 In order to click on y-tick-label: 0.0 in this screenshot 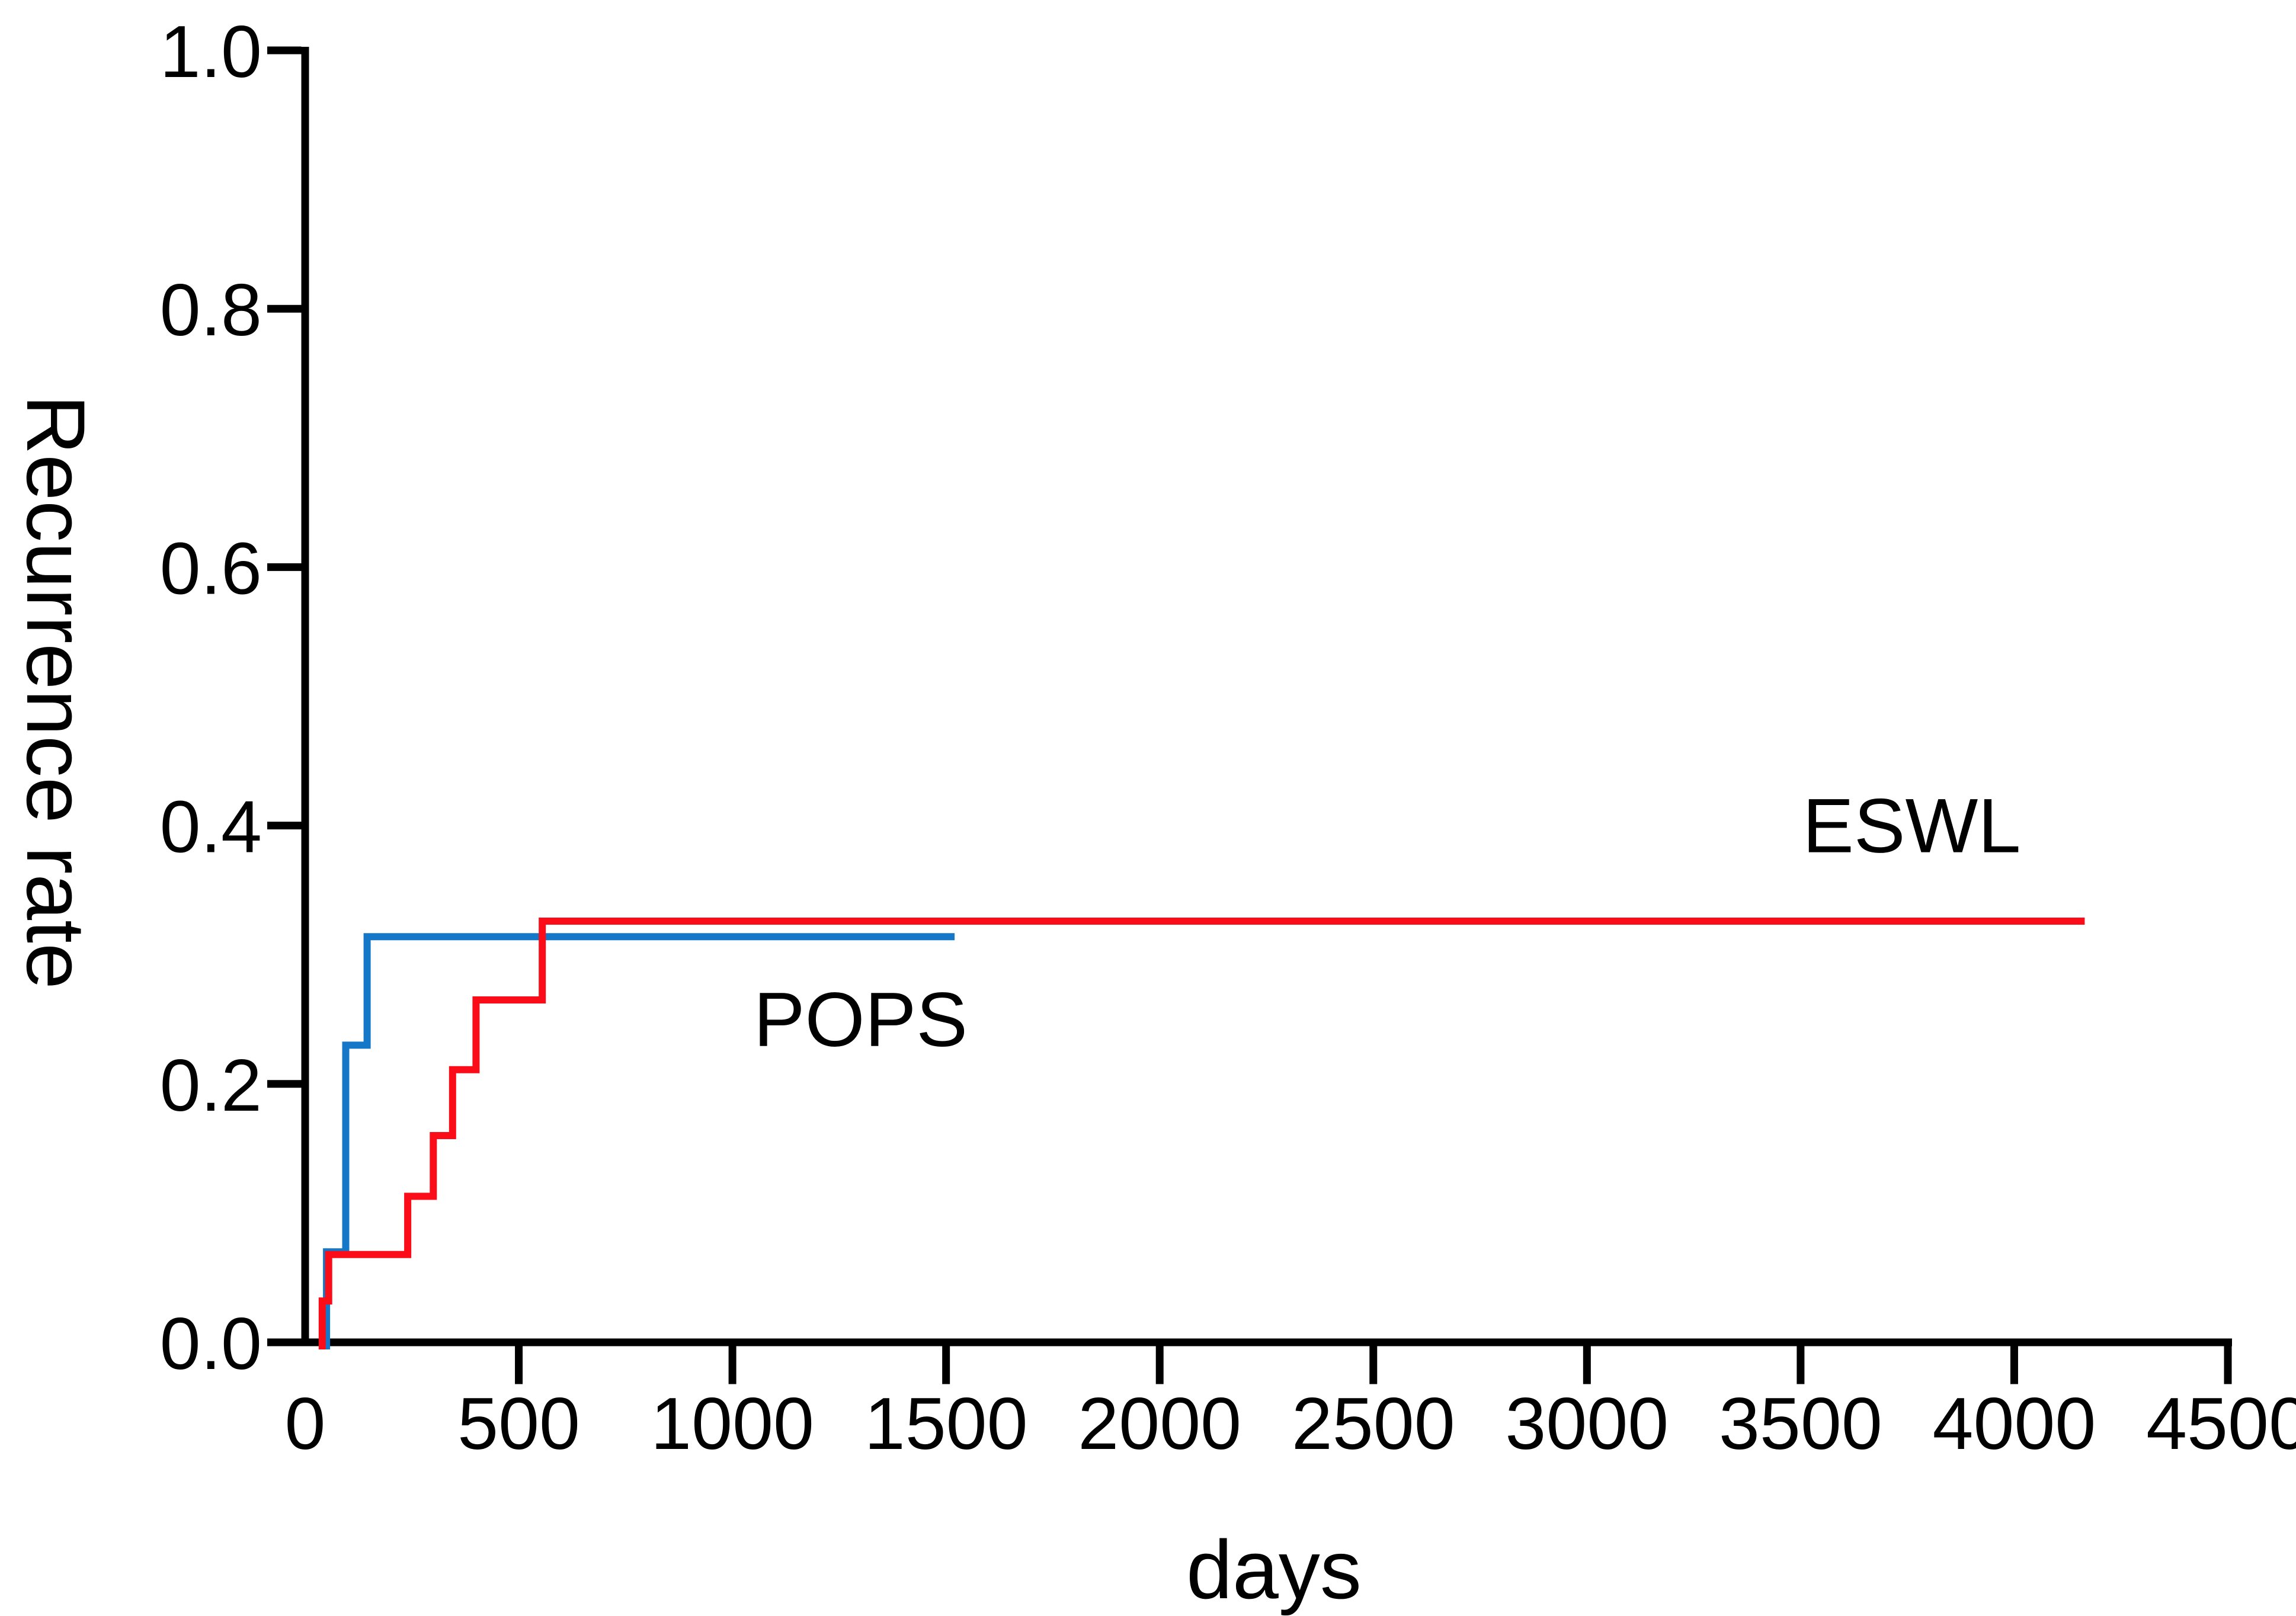, I will do `click(211, 1344)`.